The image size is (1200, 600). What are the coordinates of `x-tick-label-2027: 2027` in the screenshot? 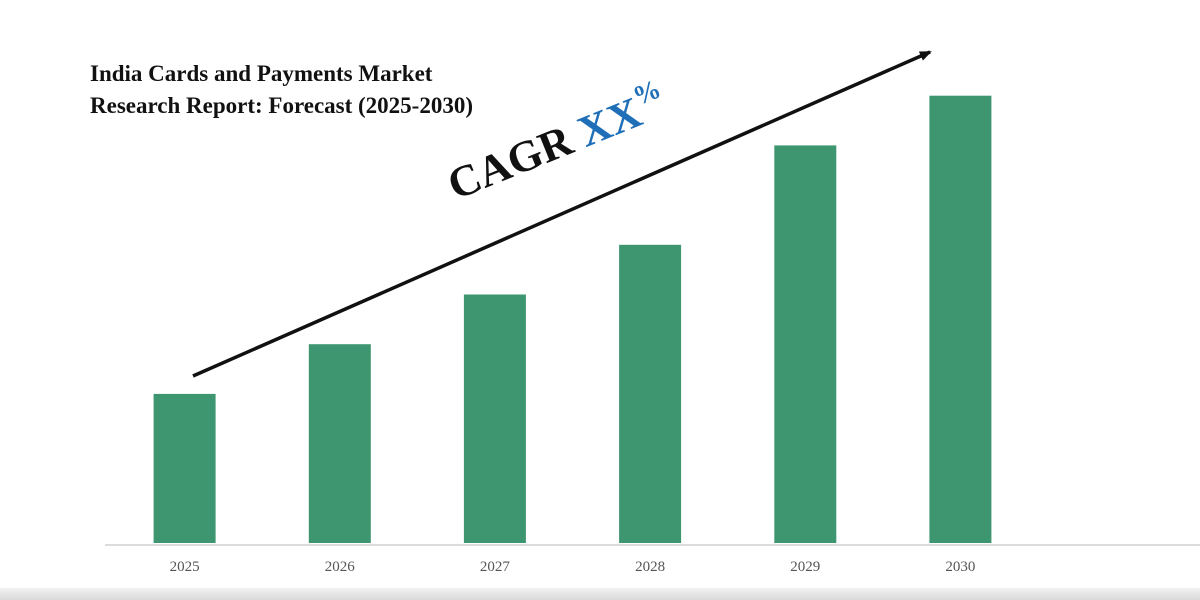 It's located at (495, 567).